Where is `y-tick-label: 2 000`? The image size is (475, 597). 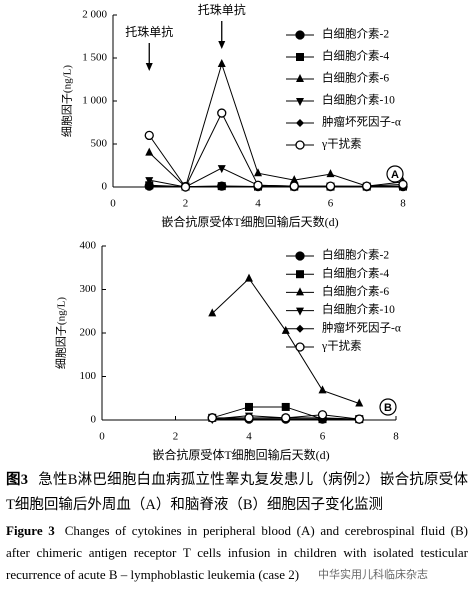 y-tick-label: 2 000 is located at coordinates (94, 15).